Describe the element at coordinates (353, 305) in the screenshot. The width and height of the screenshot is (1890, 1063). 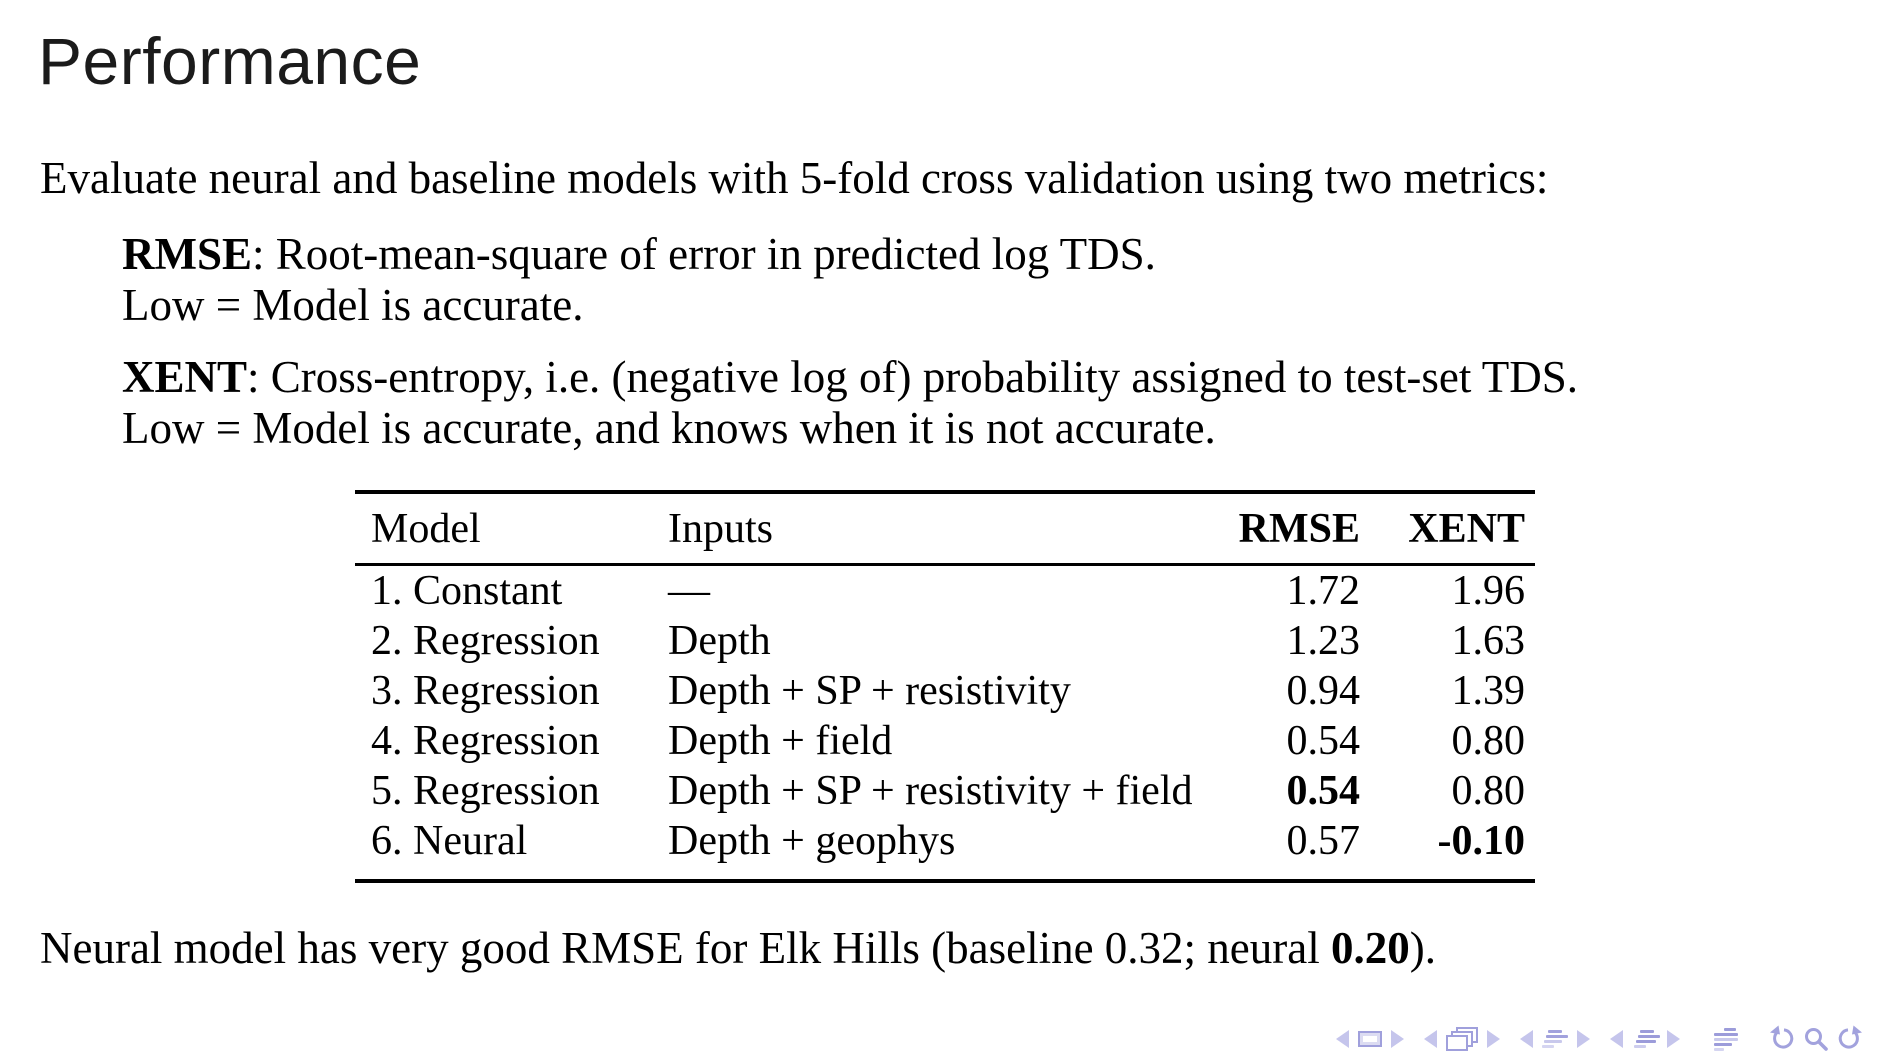
I see `metric-rmse-note: Low = Model is accurate.` at that location.